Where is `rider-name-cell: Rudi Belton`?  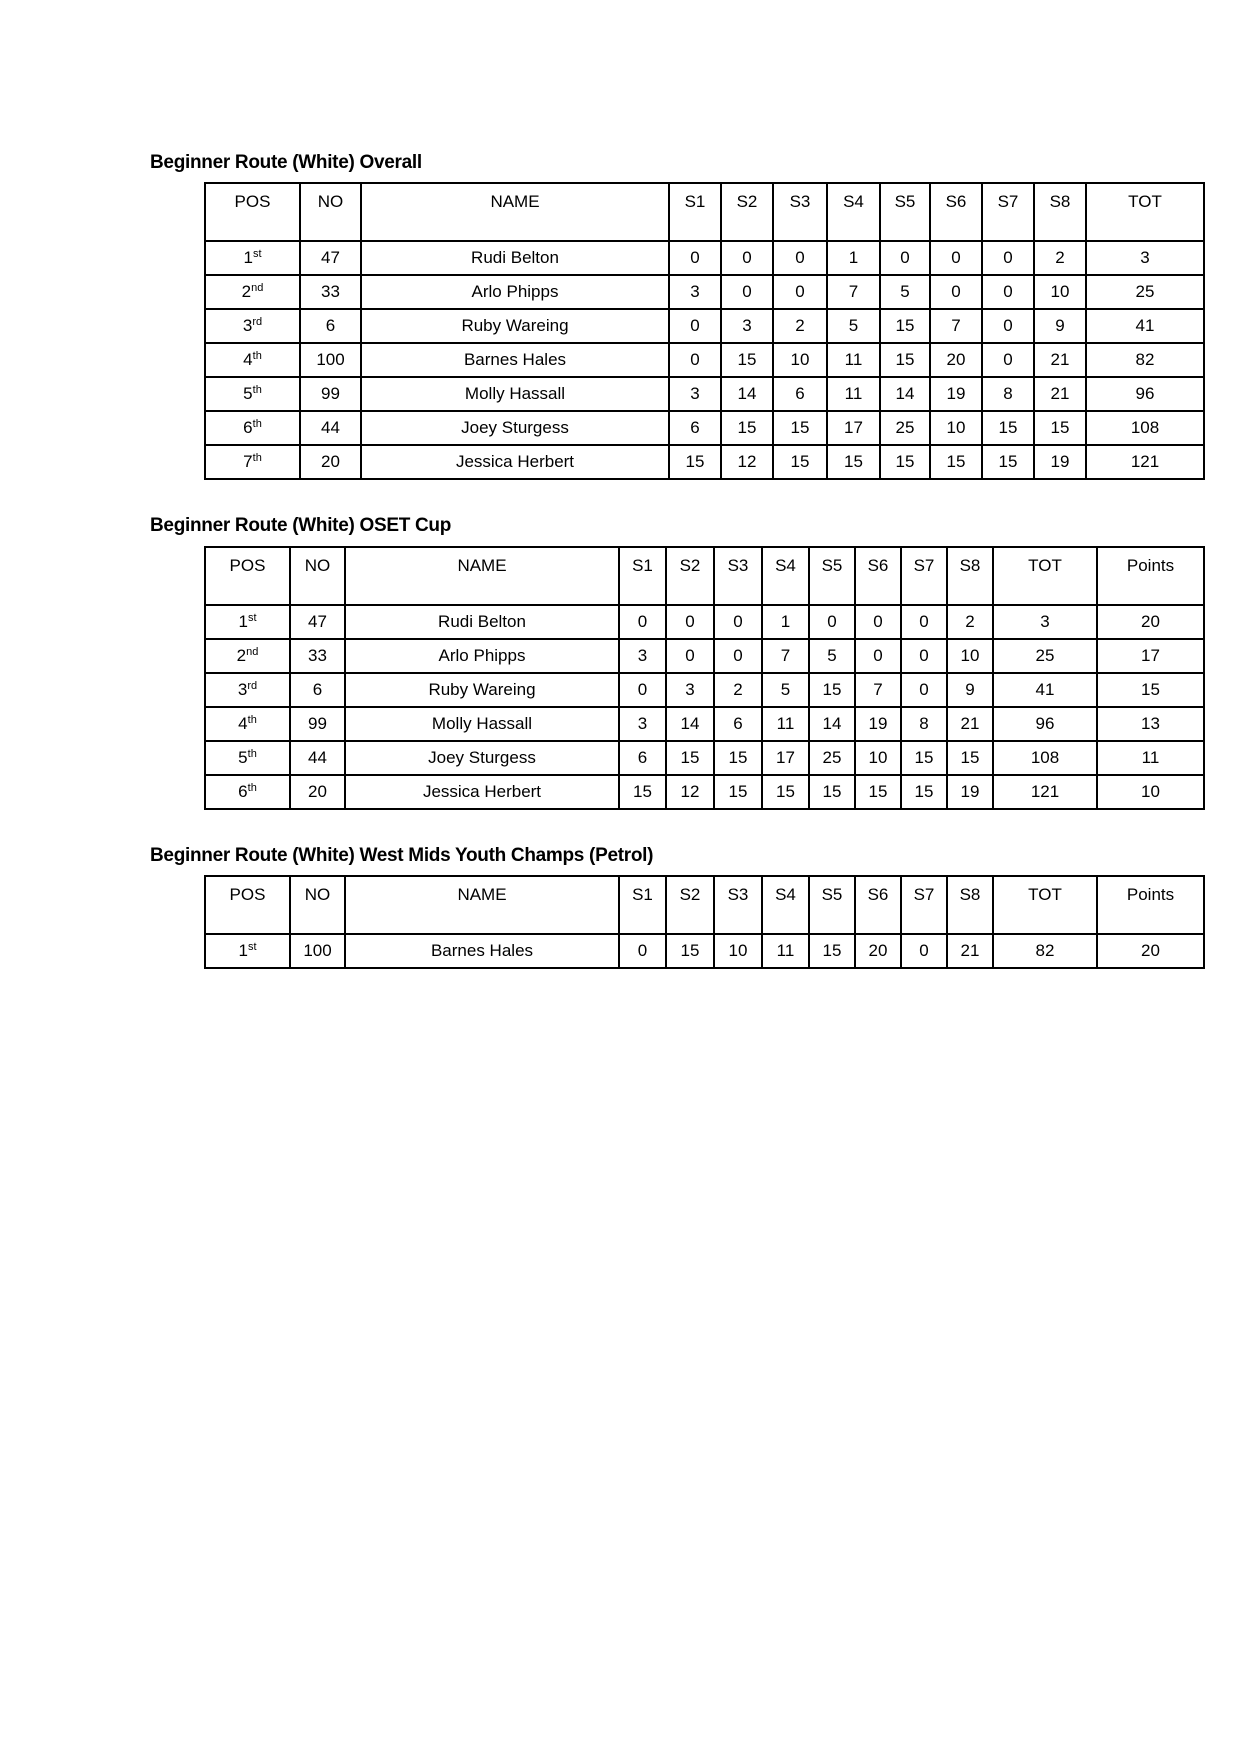 rider-name-cell: Rudi Belton is located at coordinates (482, 622).